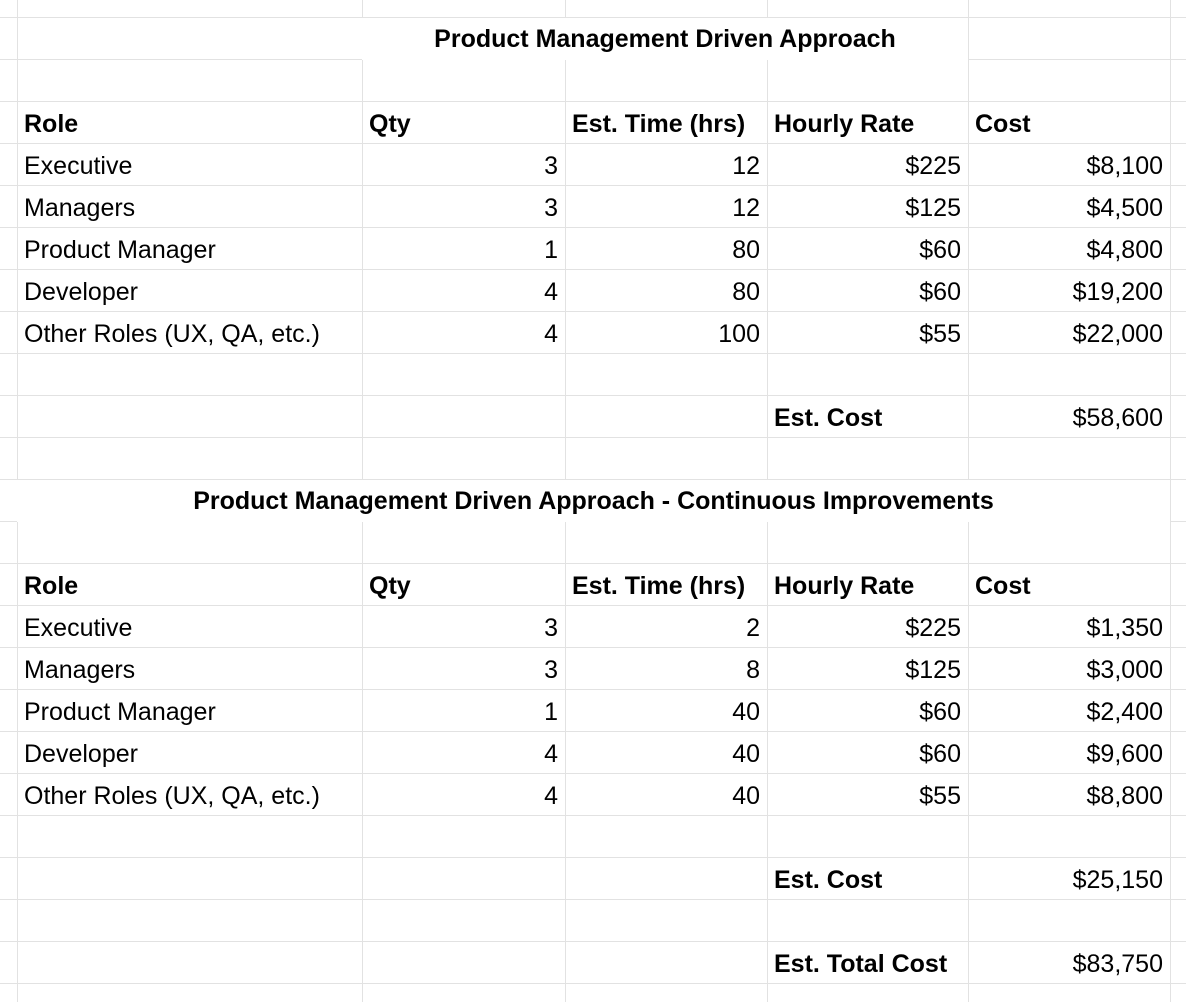 This screenshot has height=1002, width=1186. What do you see at coordinates (753, 670) in the screenshot?
I see `cell-time: 8` at bounding box center [753, 670].